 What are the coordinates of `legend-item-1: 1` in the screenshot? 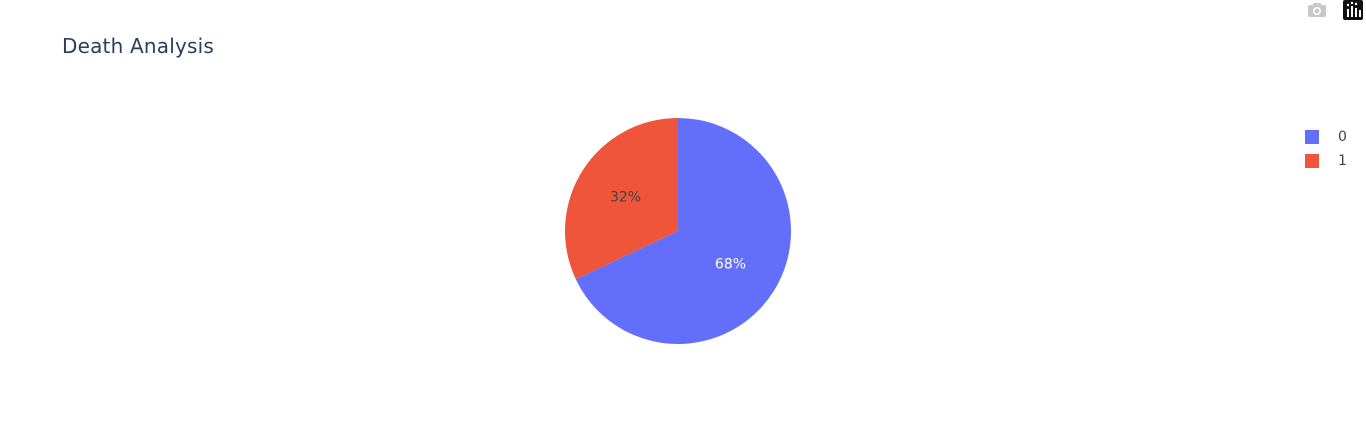 It's located at (1332, 164).